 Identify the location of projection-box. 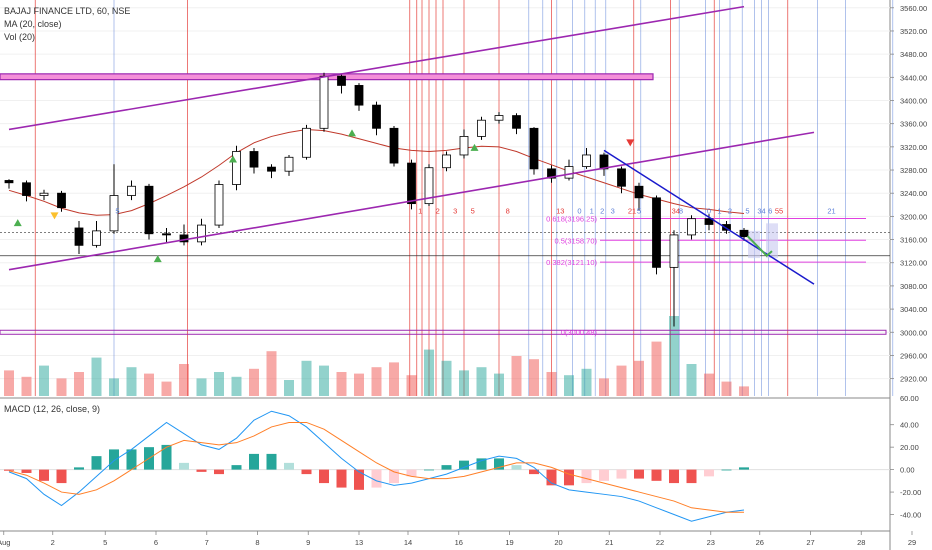
(754, 244).